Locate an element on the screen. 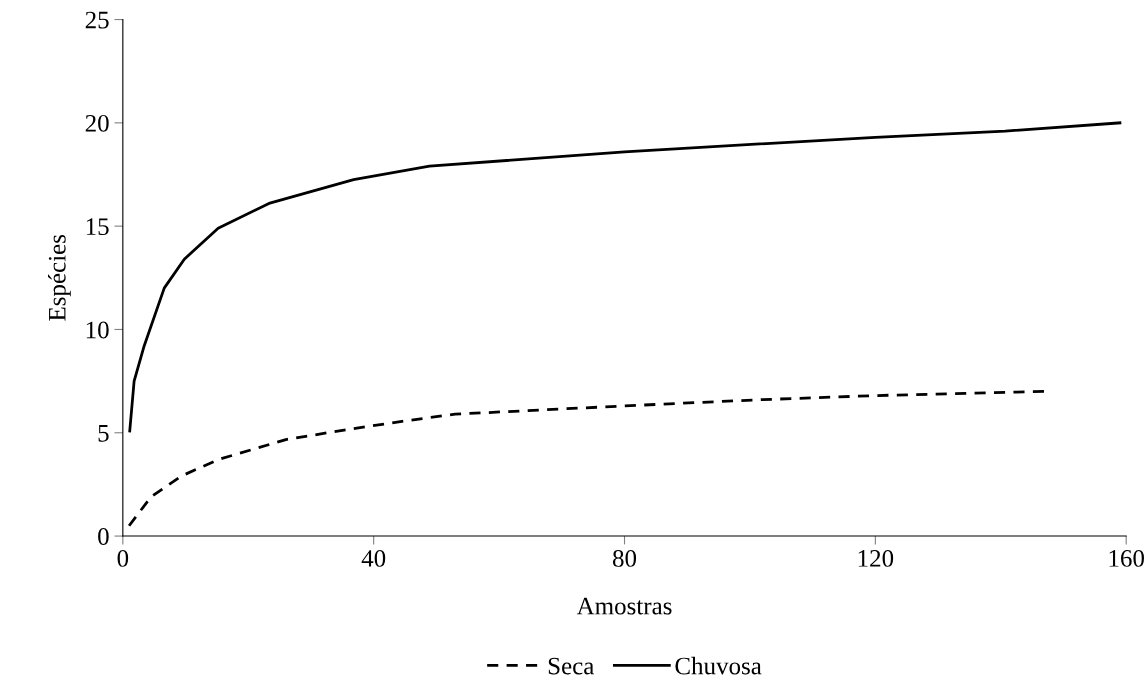 This screenshot has height=698, width=1148. y-tick-label: 20 is located at coordinates (97, 123).